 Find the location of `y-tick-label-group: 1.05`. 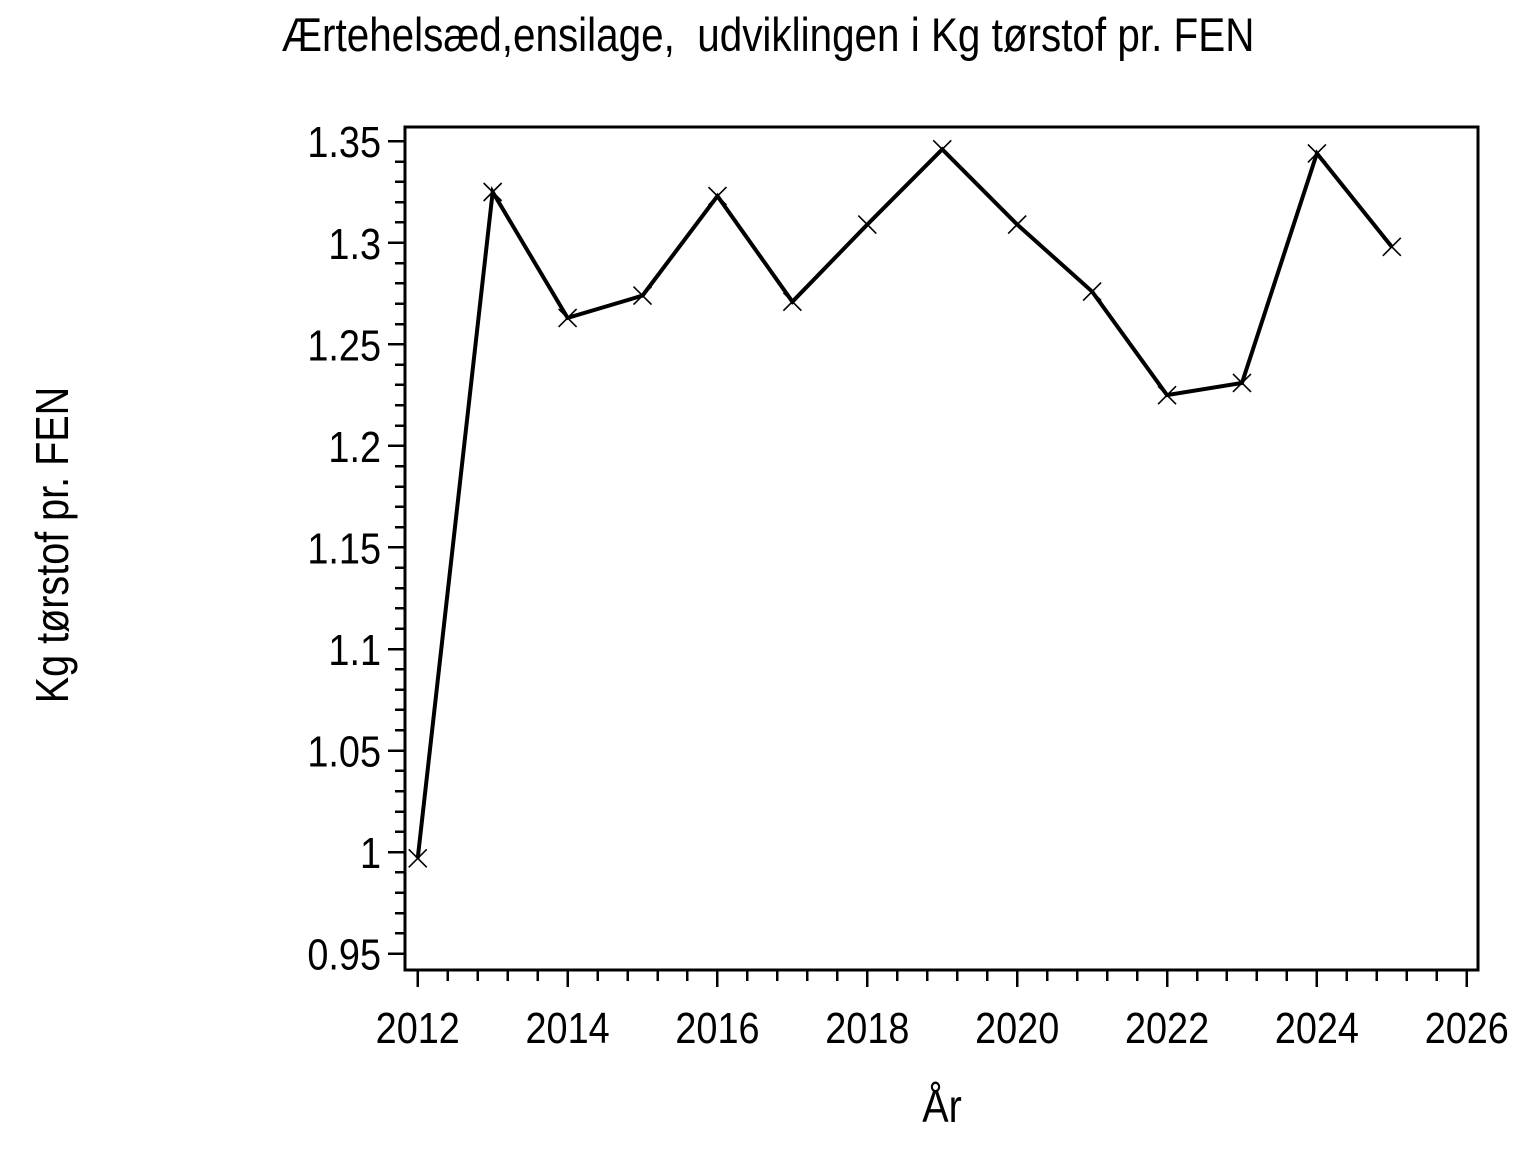

y-tick-label-group: 1.05 is located at coordinates (344, 751).